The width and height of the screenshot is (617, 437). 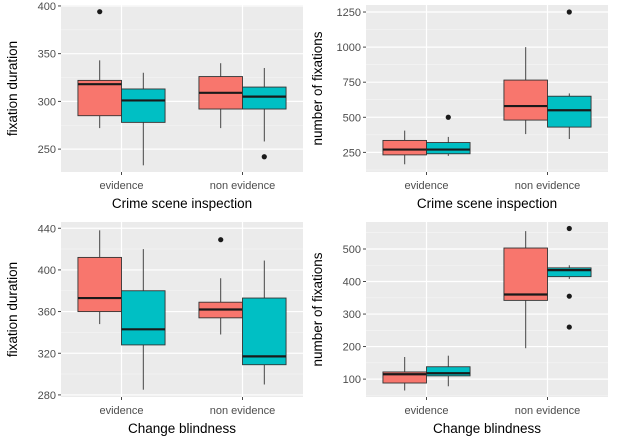 What do you see at coordinates (47, 396) in the screenshot?
I see `y-tick-label: 280` at bounding box center [47, 396].